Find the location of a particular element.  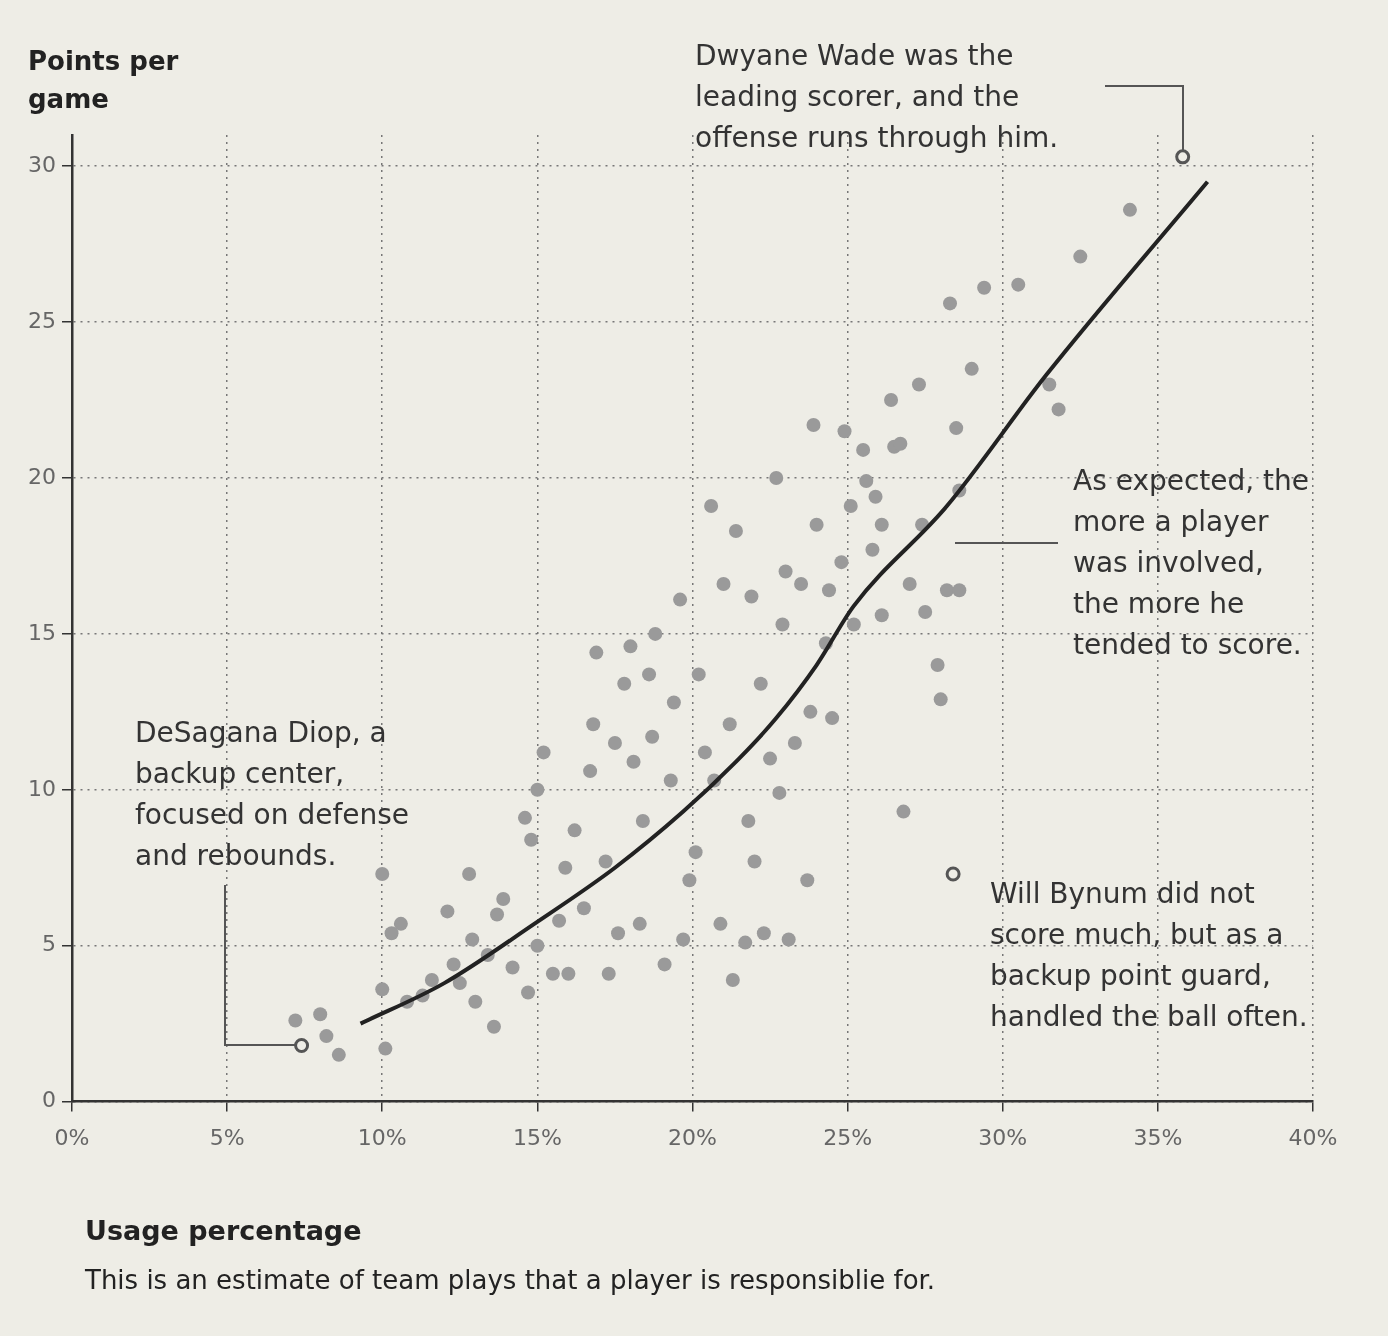

x-tick-label: 0% is located at coordinates (72, 1137).